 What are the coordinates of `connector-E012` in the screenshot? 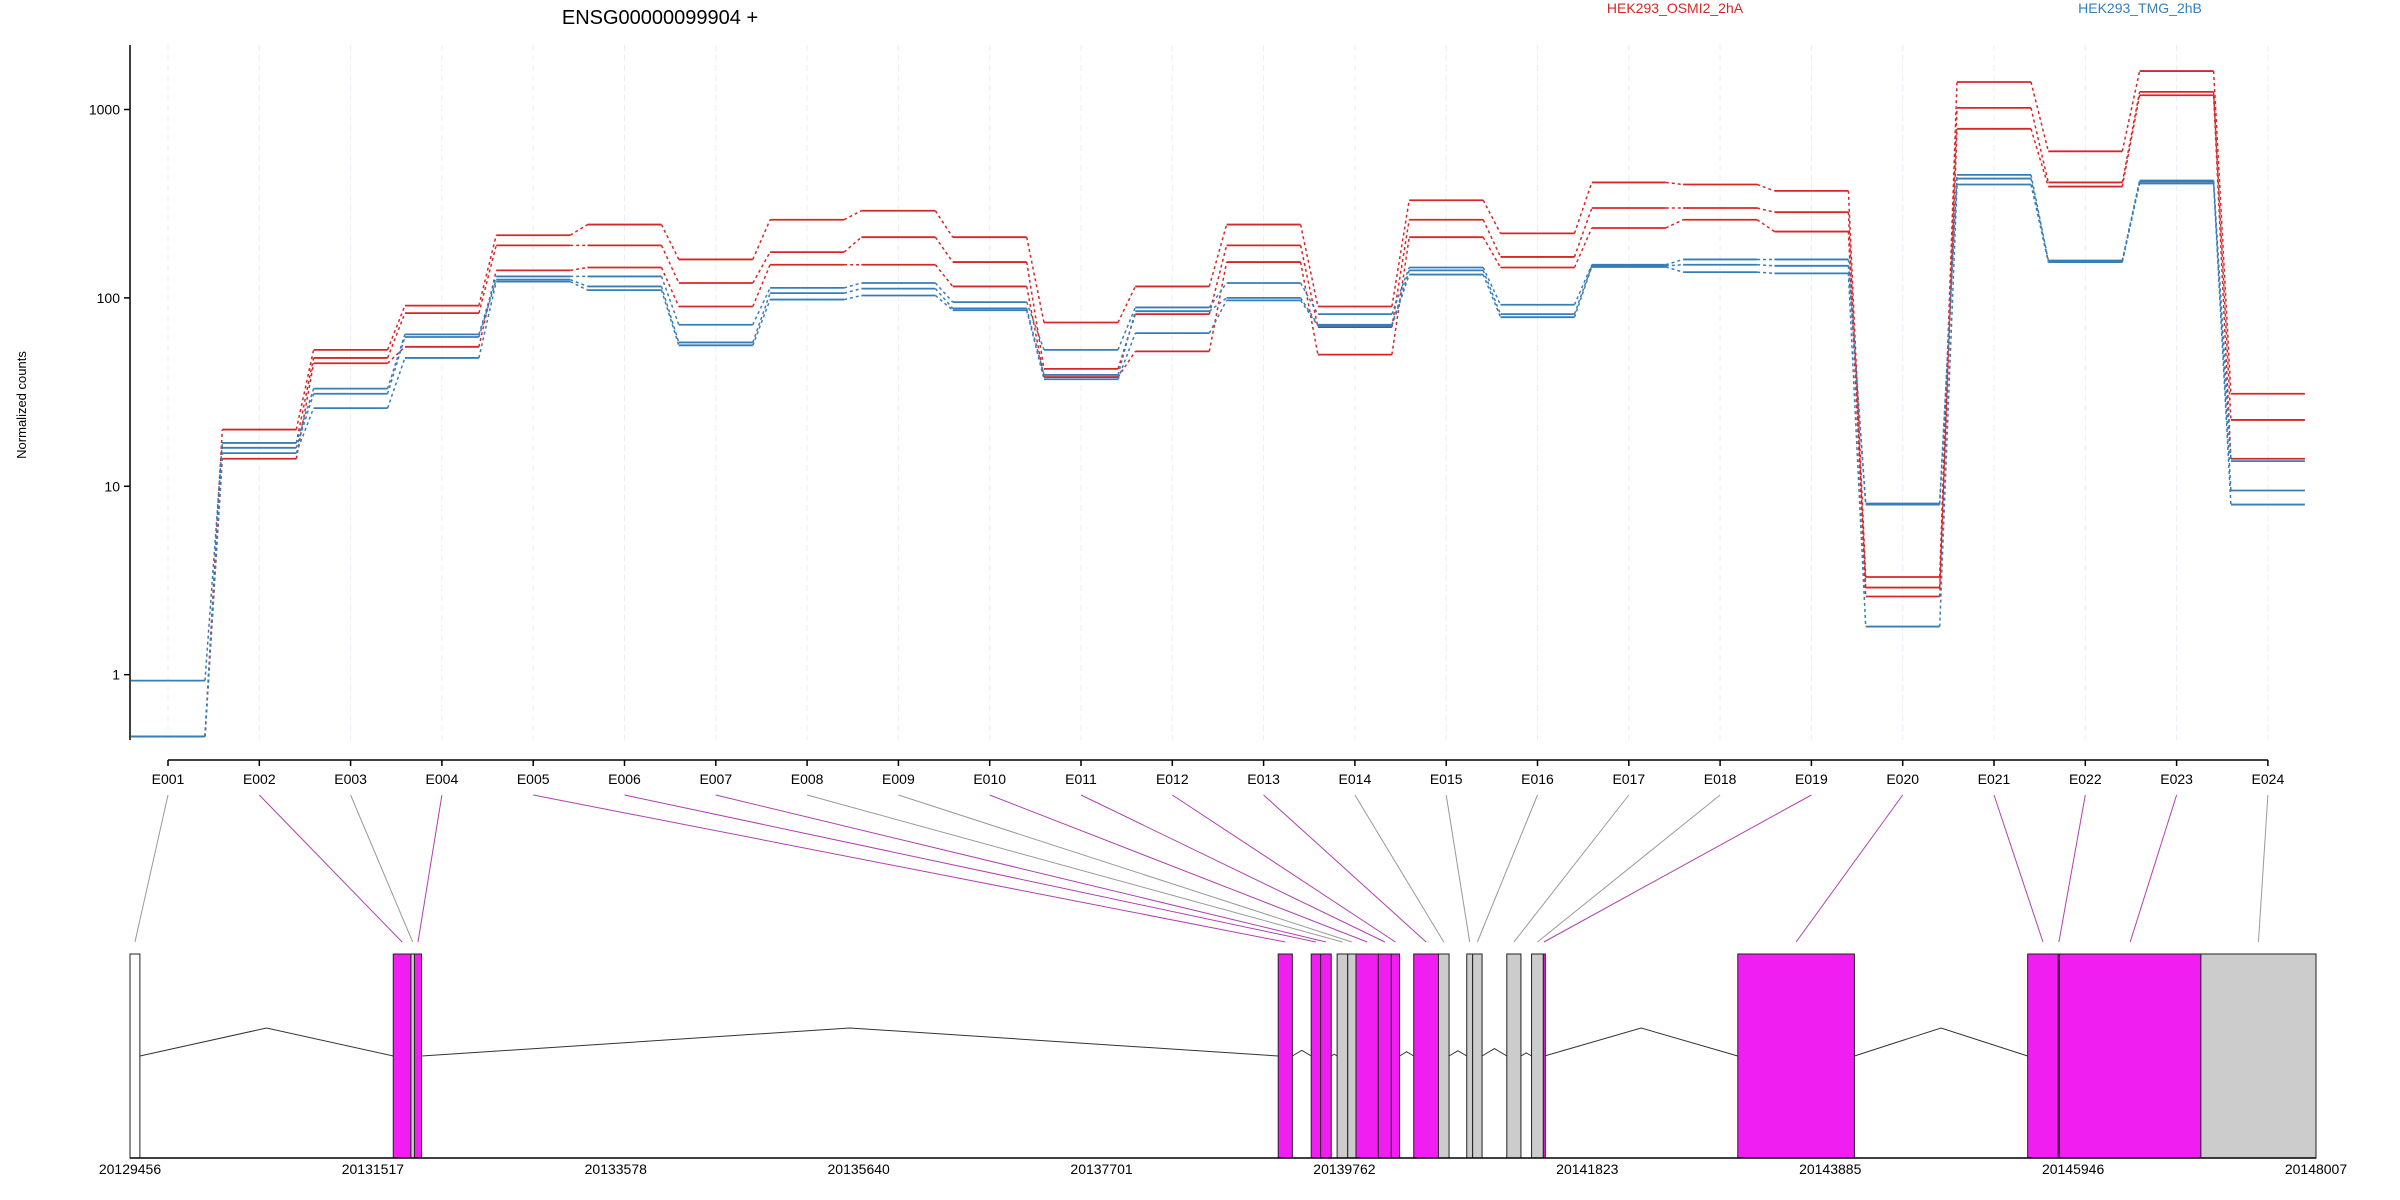 It's located at (1284, 868).